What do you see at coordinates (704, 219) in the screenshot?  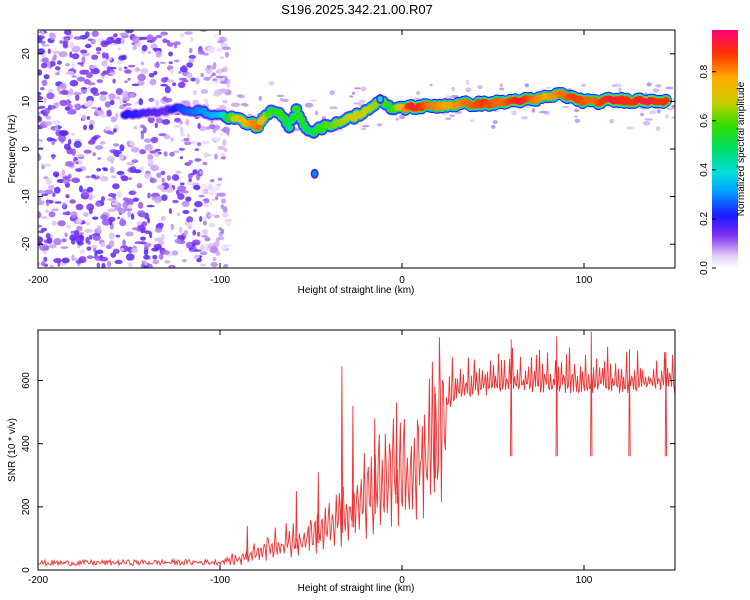 I see `colorbar-tick-label: 0.2` at bounding box center [704, 219].